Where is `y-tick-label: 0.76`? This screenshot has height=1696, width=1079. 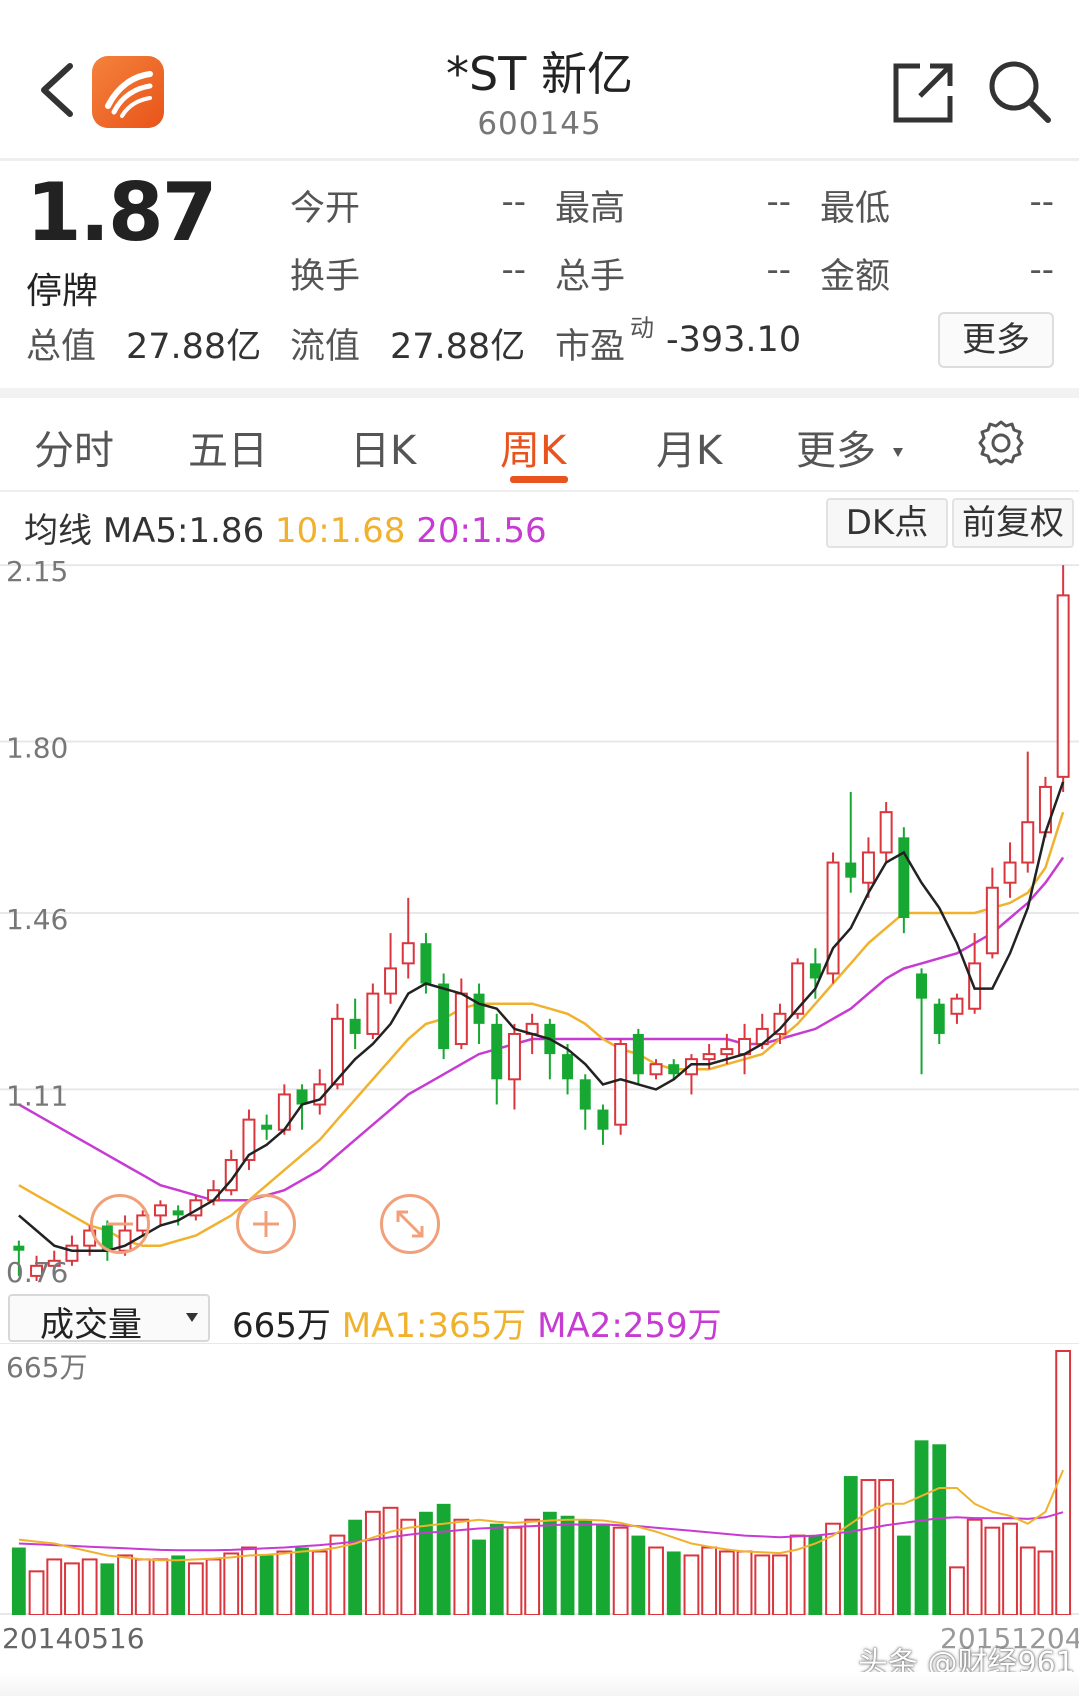
y-tick-label: 0.76 is located at coordinates (37, 1271).